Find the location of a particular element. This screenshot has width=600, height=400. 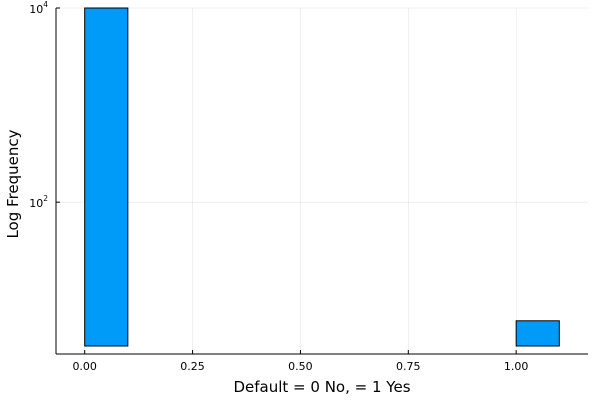

y-tick-label: 10² is located at coordinates (38, 202).